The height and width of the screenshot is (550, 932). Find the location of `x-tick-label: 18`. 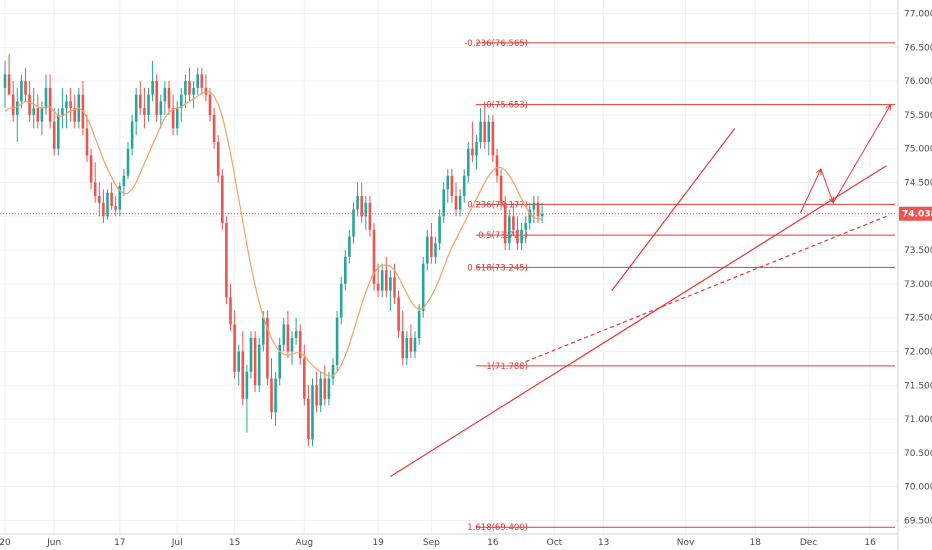

x-tick-label: 18 is located at coordinates (756, 543).